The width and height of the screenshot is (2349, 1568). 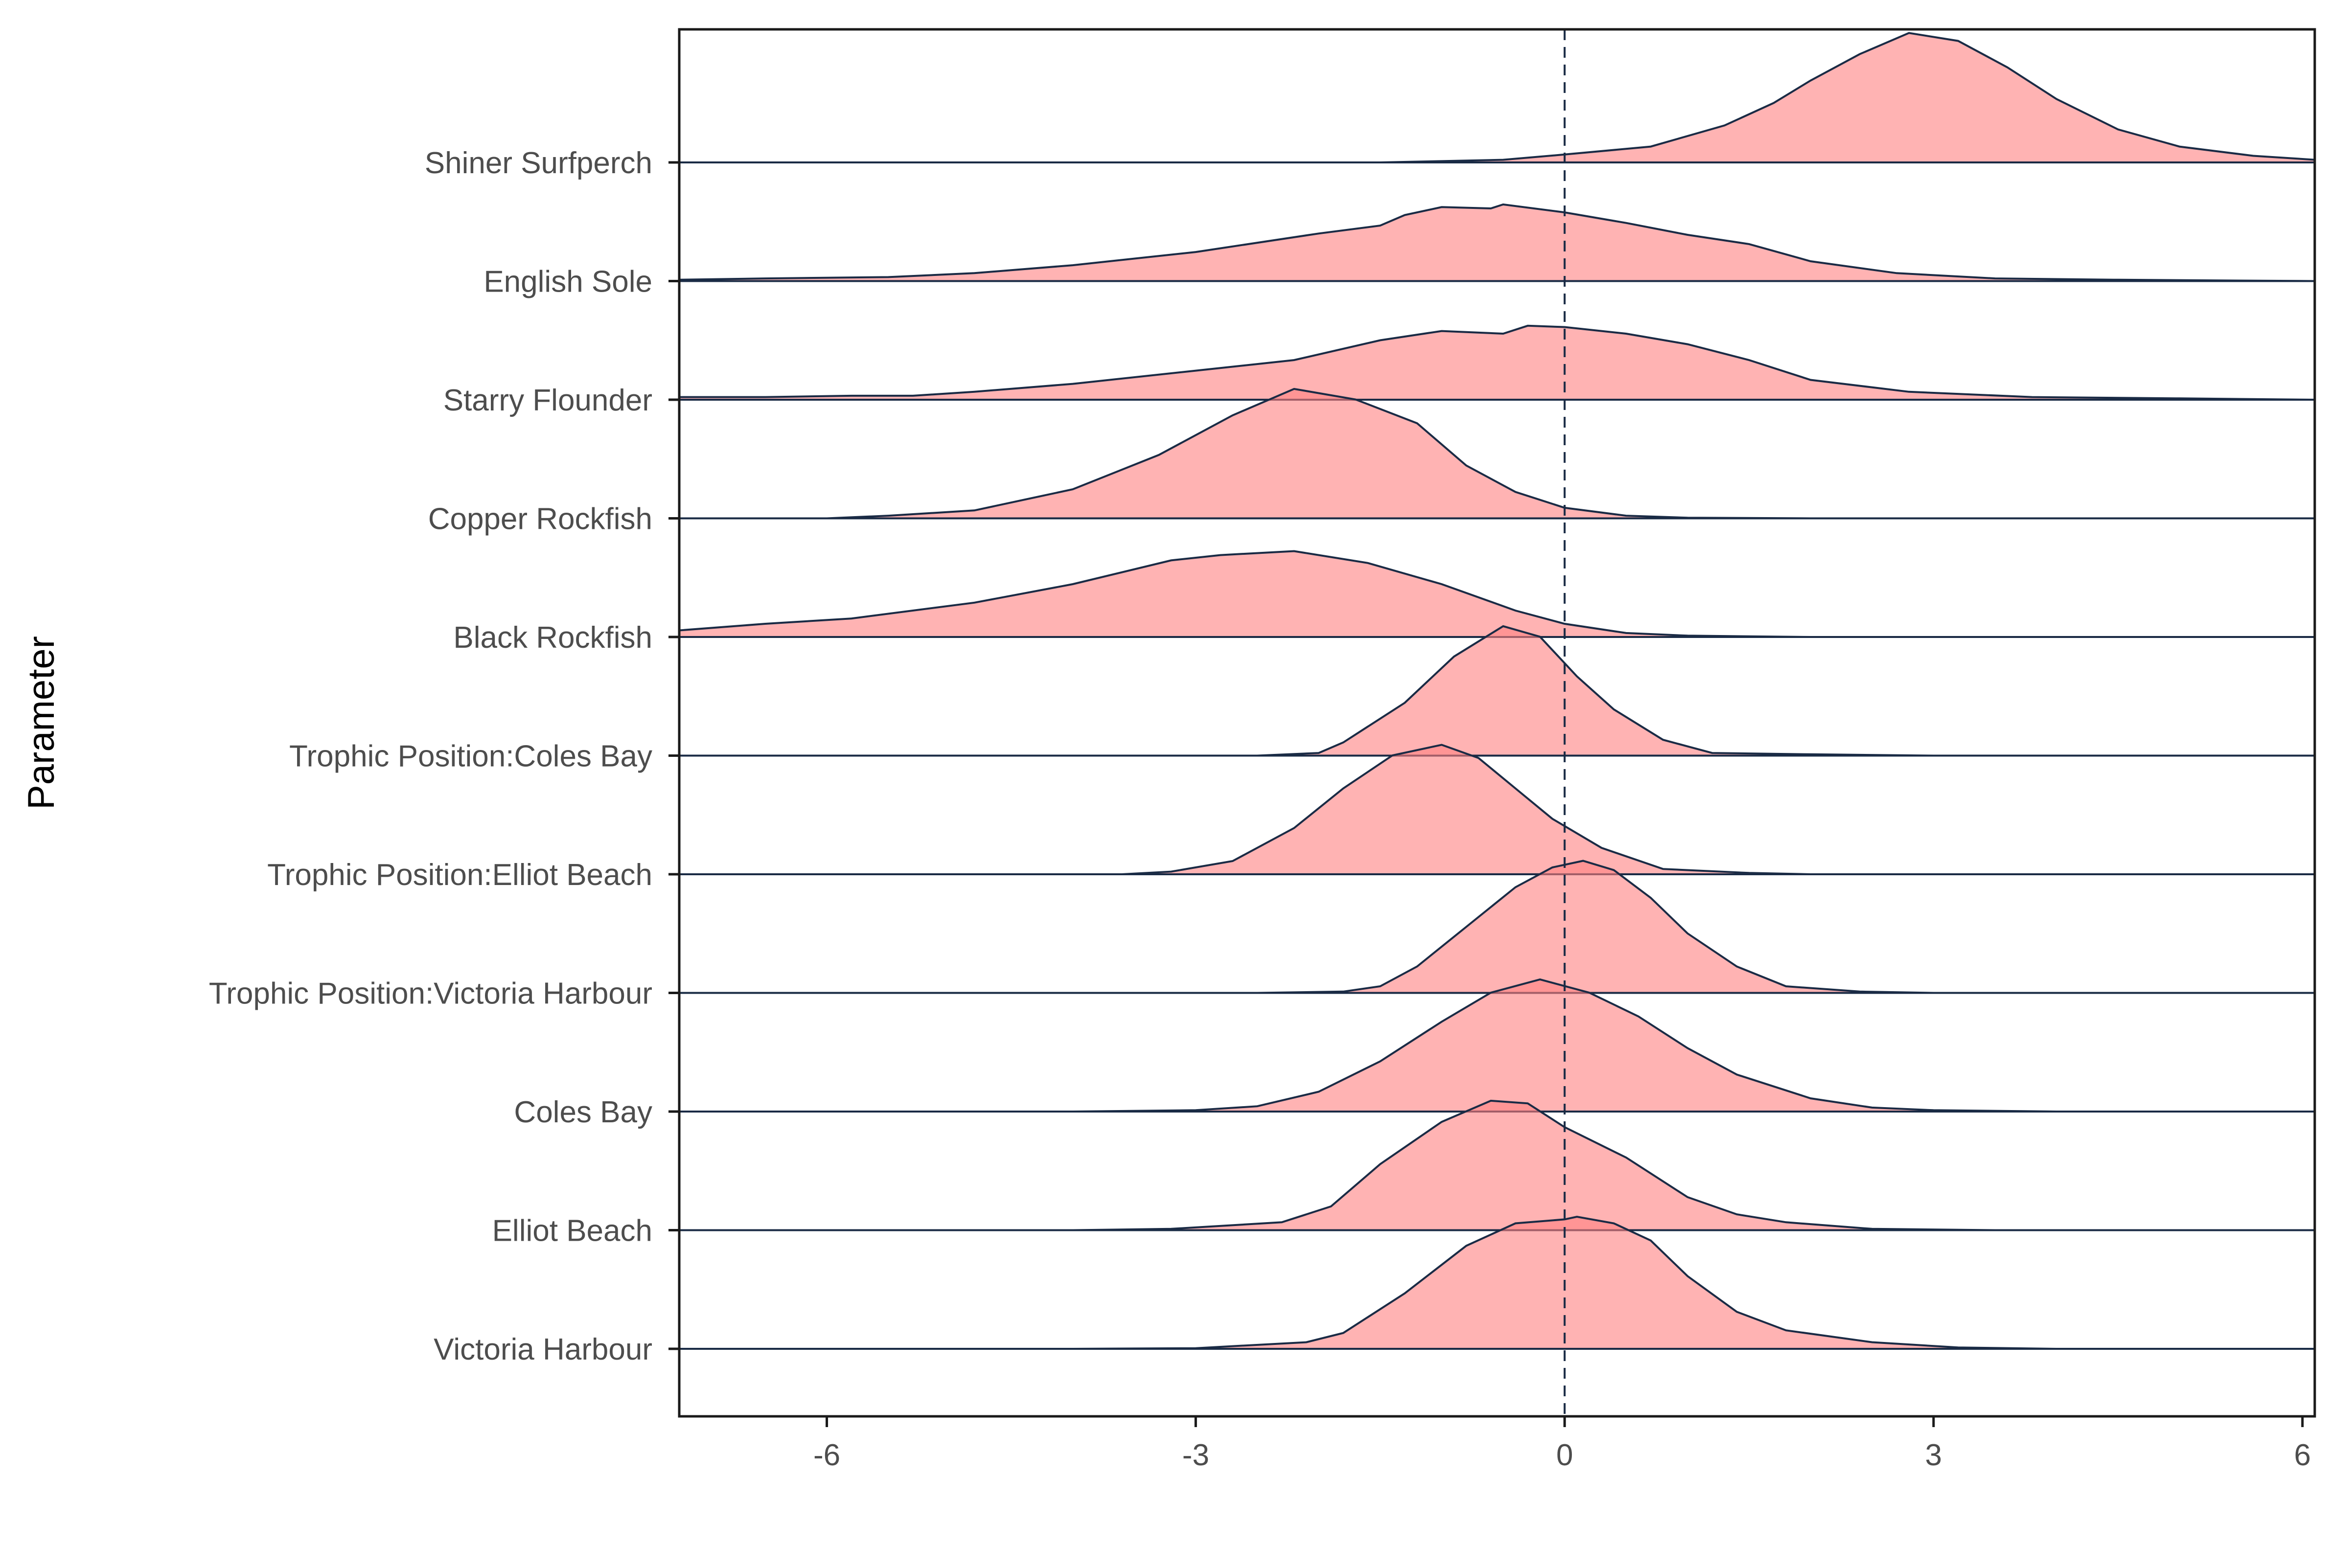 I want to click on y-tick-label: Trophic Position:Elliot Beach, so click(x=459, y=875).